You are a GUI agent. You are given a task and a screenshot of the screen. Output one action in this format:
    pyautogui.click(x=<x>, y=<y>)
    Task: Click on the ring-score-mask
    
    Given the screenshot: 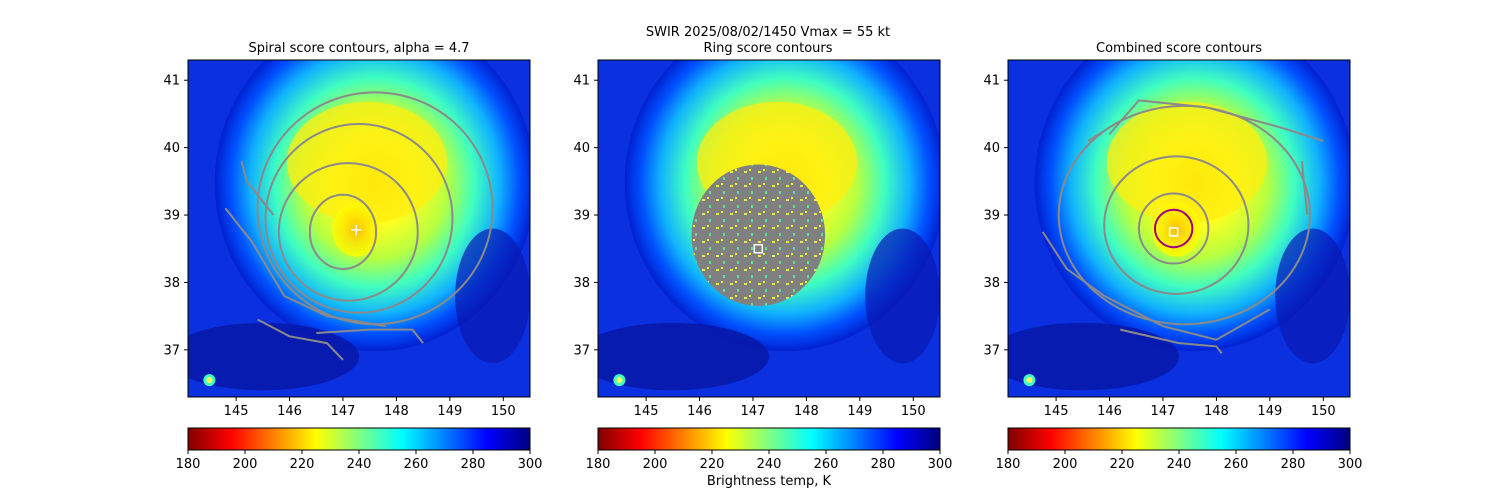 What is the action you would take?
    pyautogui.click(x=758, y=235)
    